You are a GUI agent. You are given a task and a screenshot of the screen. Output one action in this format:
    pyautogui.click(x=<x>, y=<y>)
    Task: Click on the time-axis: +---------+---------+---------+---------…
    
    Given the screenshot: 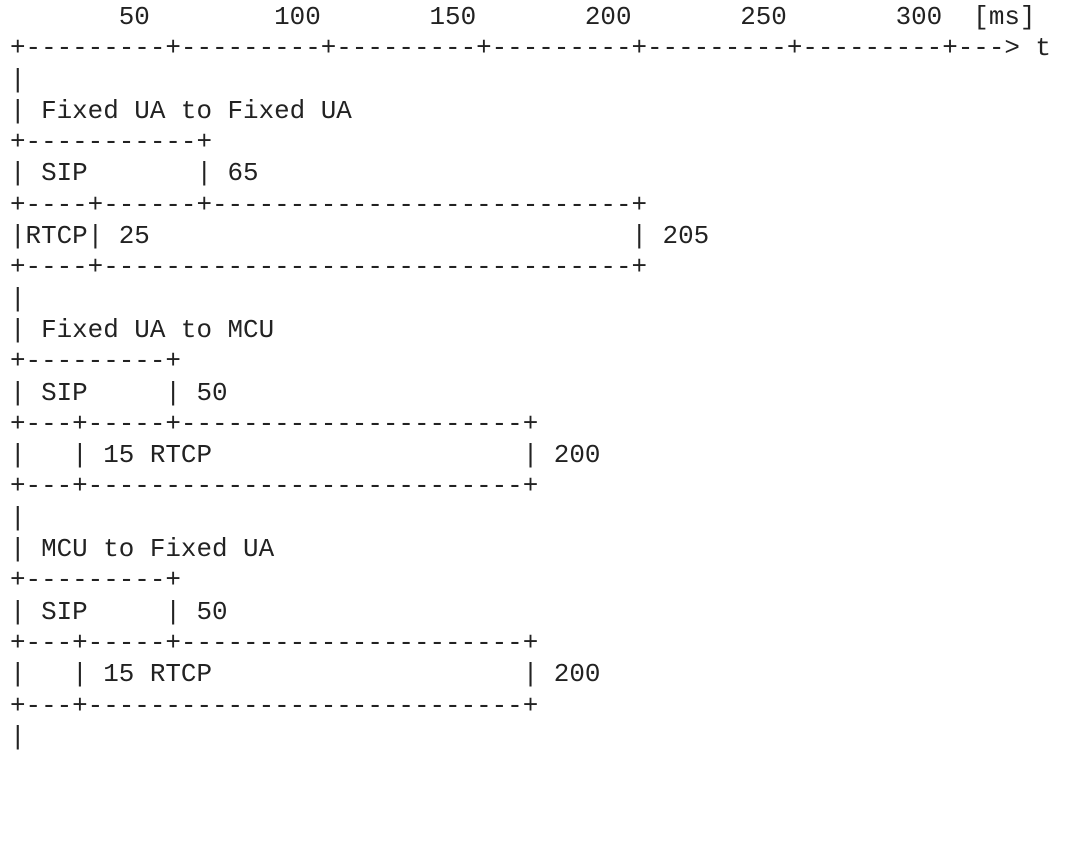 What is the action you would take?
    pyautogui.click(x=530, y=48)
    